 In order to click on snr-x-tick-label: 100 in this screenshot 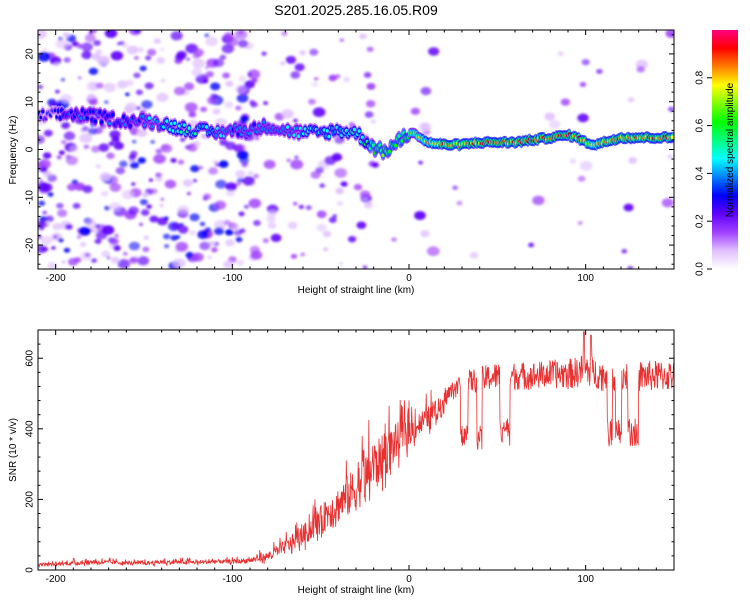, I will do `click(585, 579)`.